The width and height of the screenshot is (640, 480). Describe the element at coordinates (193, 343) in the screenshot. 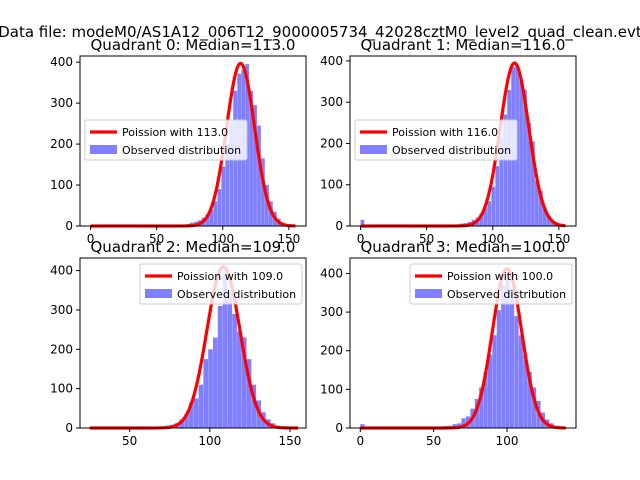

I see `axes-frame` at that location.